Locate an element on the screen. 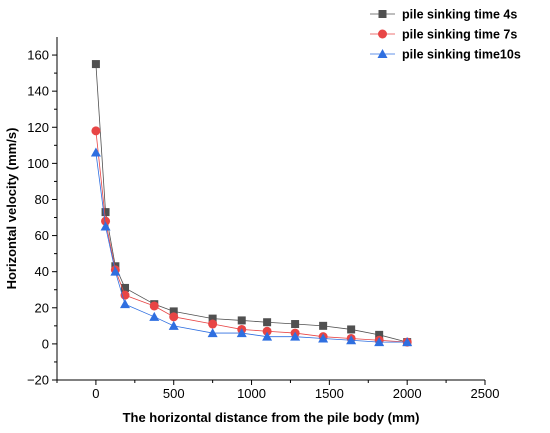 The height and width of the screenshot is (433, 550). y-tick-label: 20 is located at coordinates (42, 307).